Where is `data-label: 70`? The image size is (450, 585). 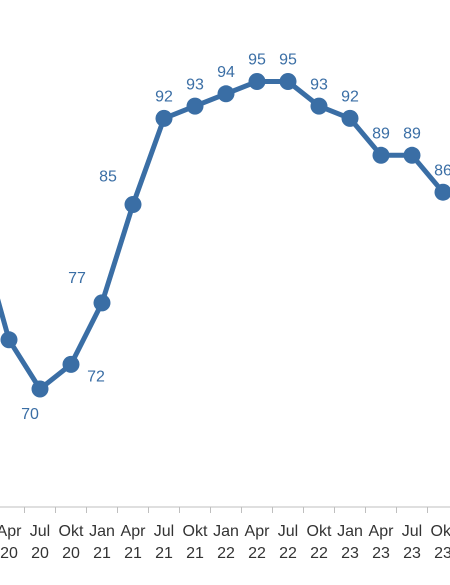 data-label: 70 is located at coordinates (30, 414).